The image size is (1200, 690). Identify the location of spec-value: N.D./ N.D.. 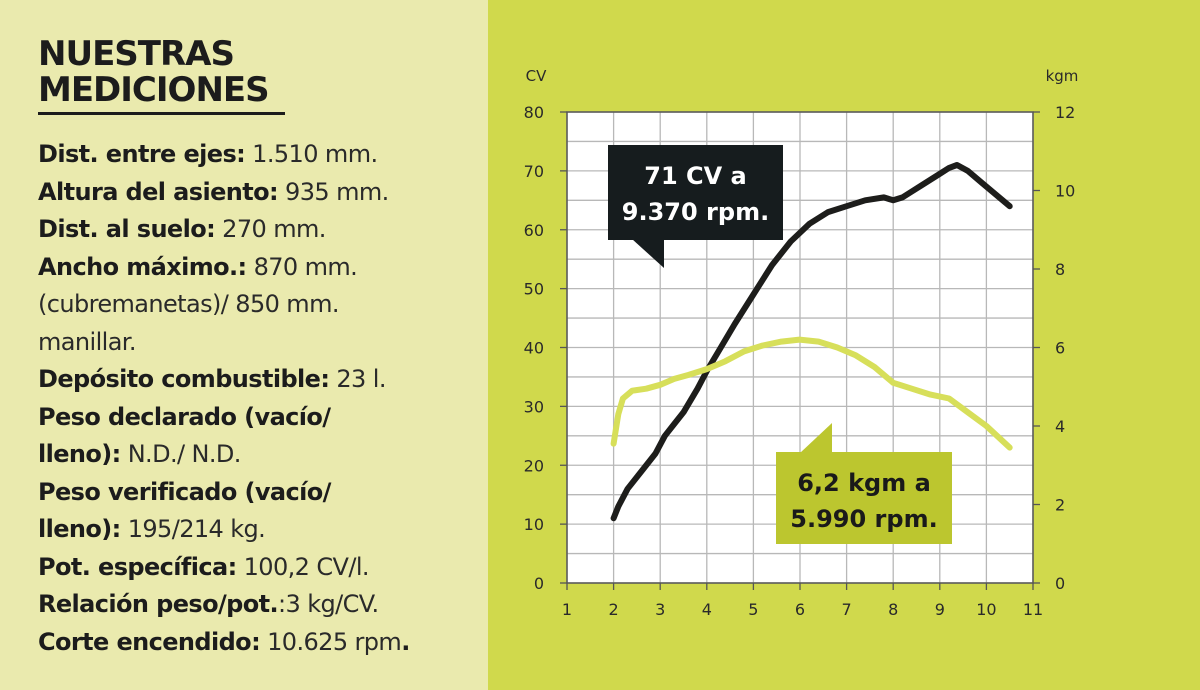
(181, 454).